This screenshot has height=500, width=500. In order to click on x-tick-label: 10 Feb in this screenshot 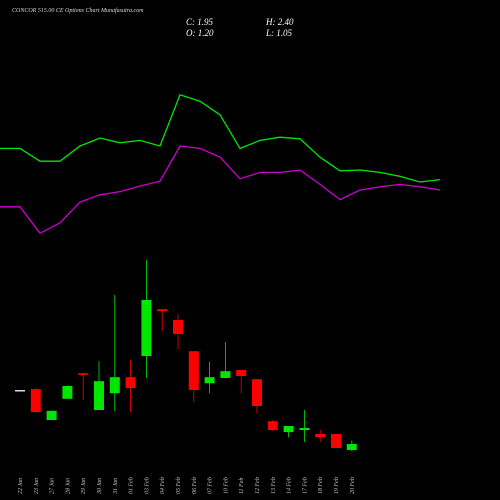, I will do `click(226, 485)`.